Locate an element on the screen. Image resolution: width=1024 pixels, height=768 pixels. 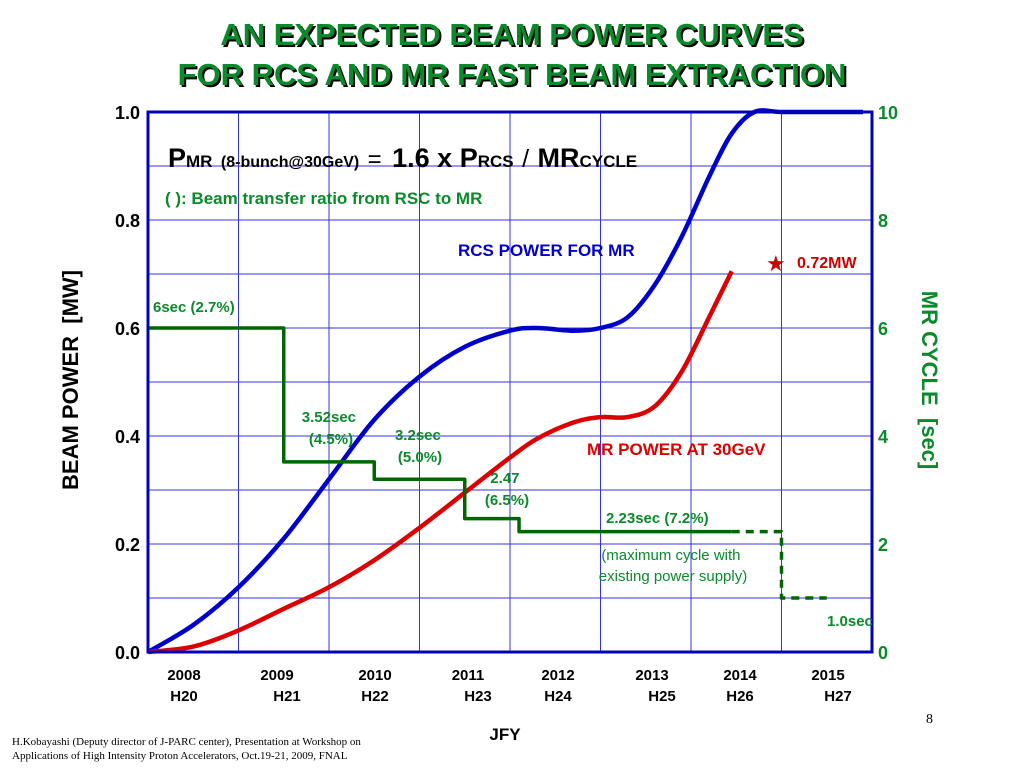
cycle-label-6sec: 6sec (2.7%) is located at coordinates (194, 307).